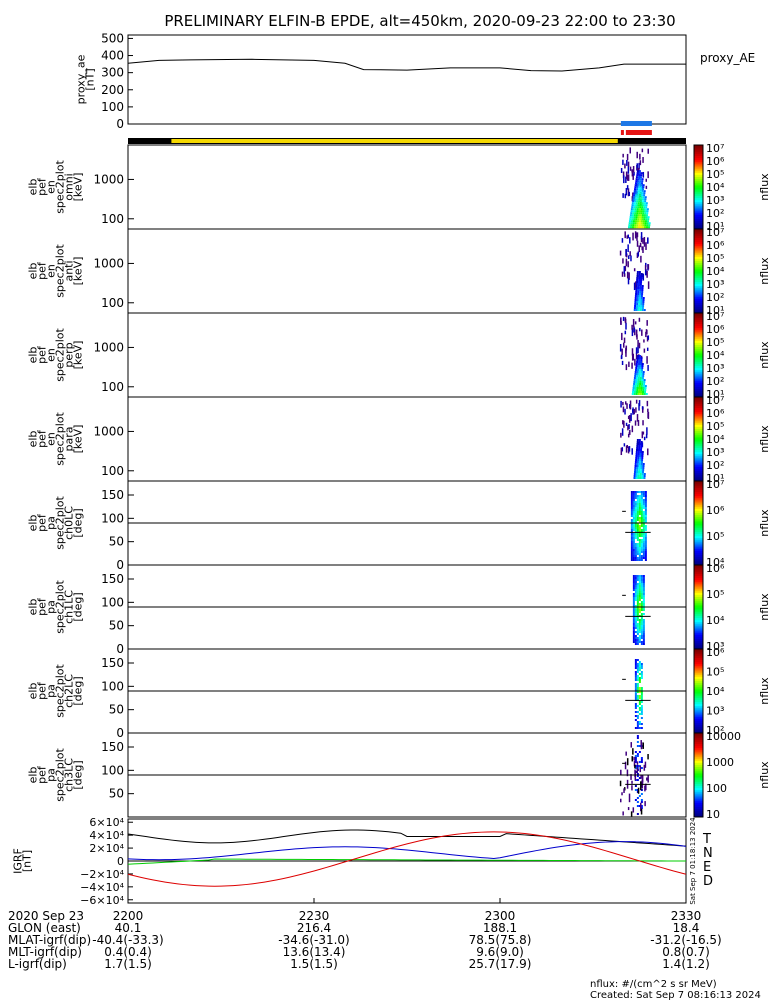  I want to click on igrf-legend-D: D, so click(708, 881).